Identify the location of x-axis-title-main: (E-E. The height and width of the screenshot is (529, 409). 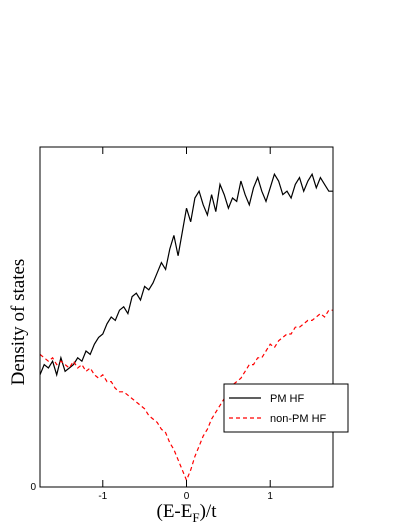
(175, 511).